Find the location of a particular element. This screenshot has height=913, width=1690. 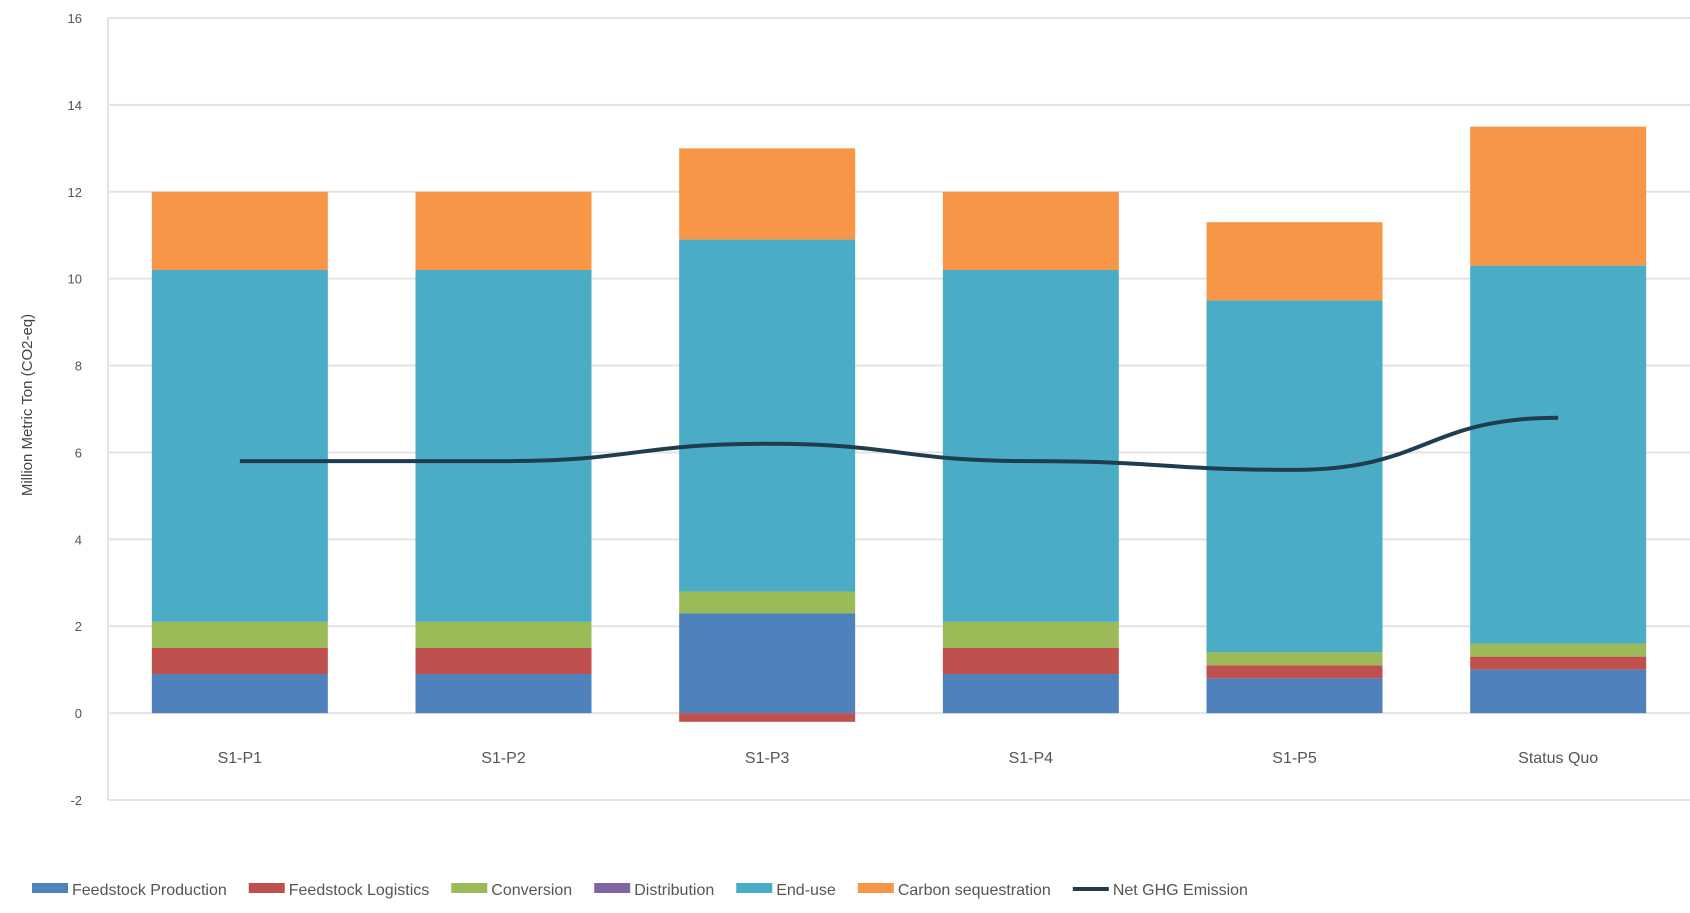

legend-label-conversion: Conversion is located at coordinates (531, 890).